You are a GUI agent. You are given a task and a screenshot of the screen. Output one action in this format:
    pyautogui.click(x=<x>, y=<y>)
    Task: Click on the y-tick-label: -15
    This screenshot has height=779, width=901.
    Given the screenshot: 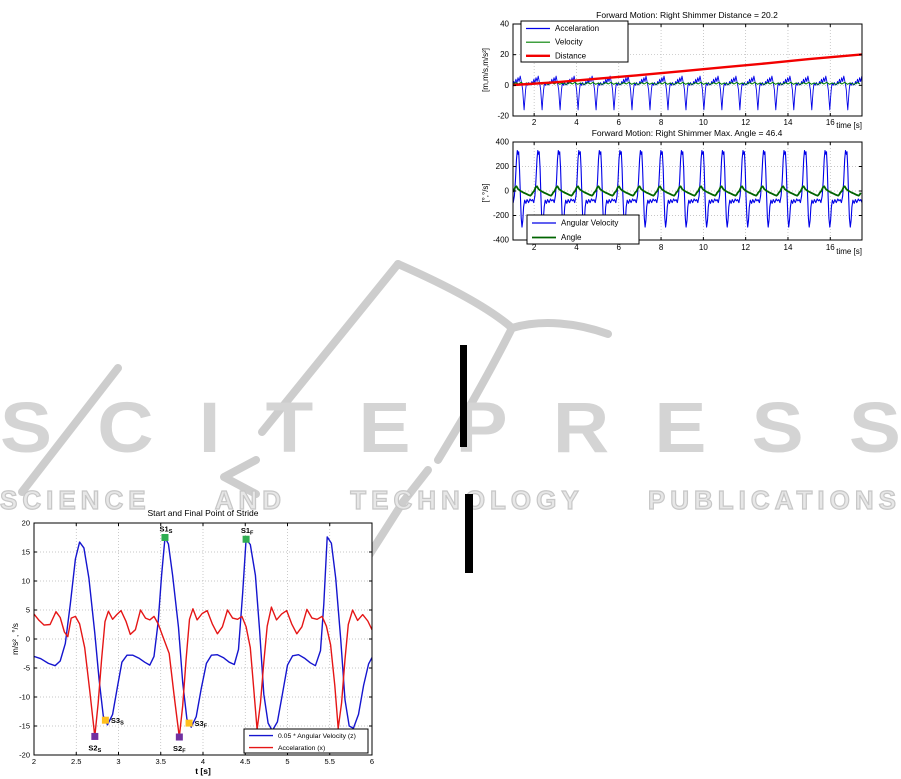 What is the action you would take?
    pyautogui.click(x=24, y=726)
    